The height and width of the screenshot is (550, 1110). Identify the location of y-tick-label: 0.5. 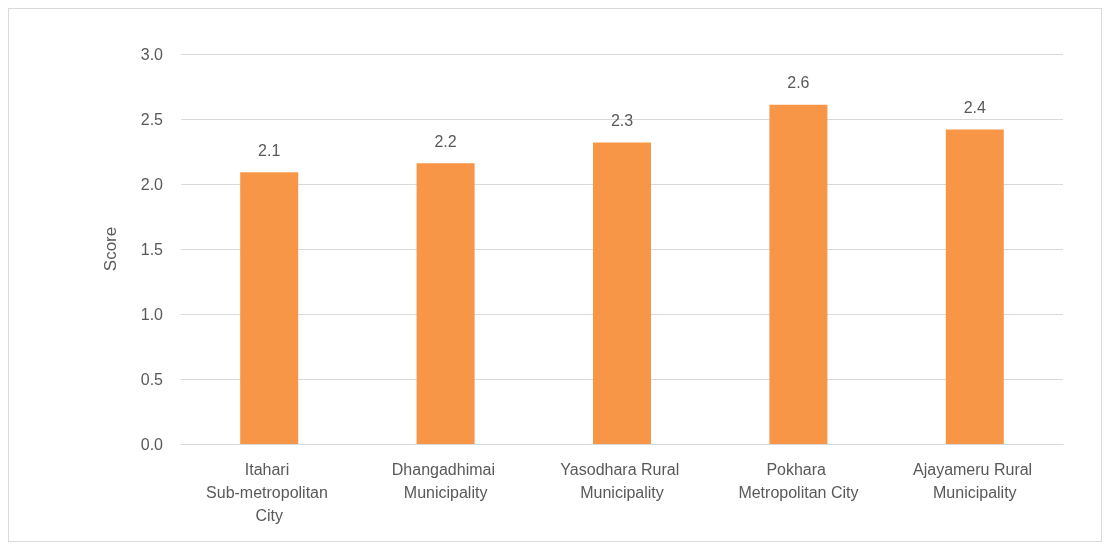
(152, 379).